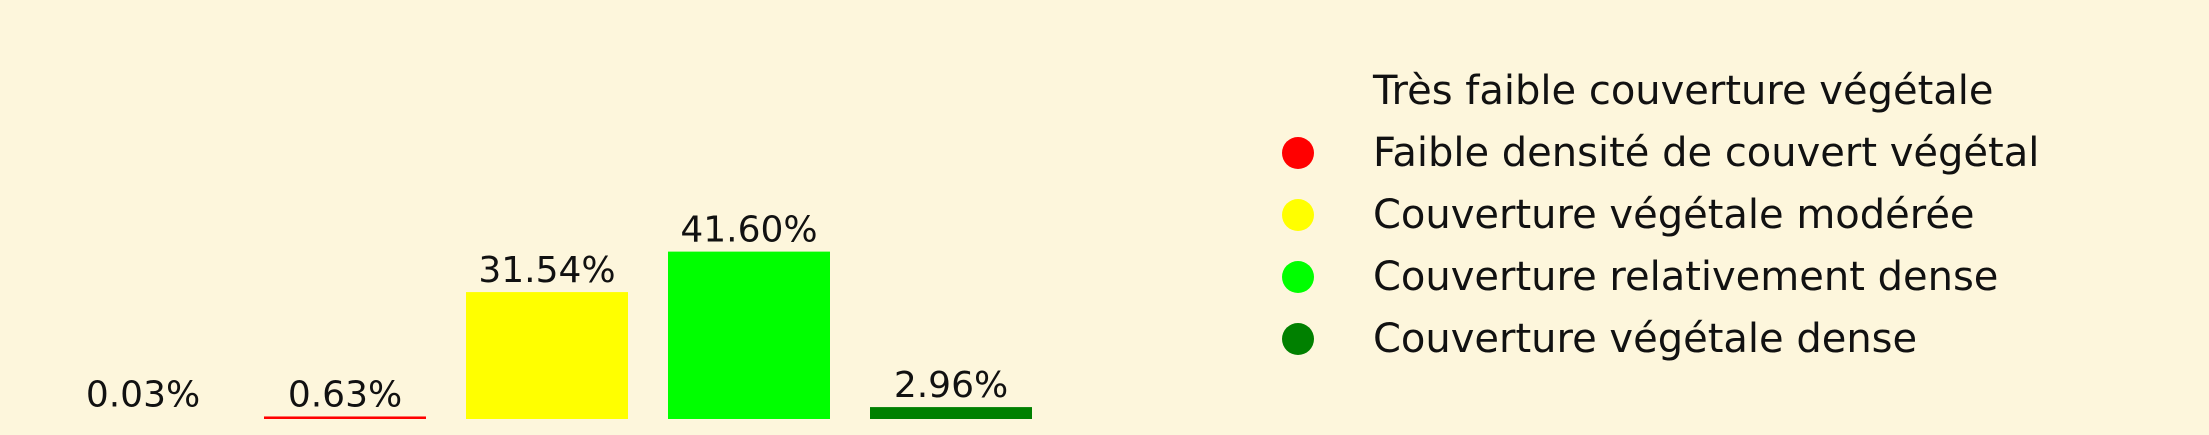 Image resolution: width=2209 pixels, height=435 pixels. Describe the element at coordinates (1674, 215) in the screenshot. I see `legend-label-3: Couverture végétale modérée` at that location.